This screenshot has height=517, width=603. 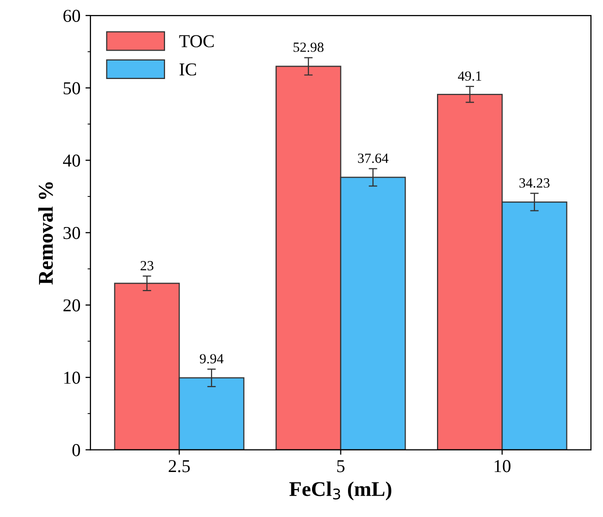 I want to click on data-label: 34.23, so click(x=534, y=183).